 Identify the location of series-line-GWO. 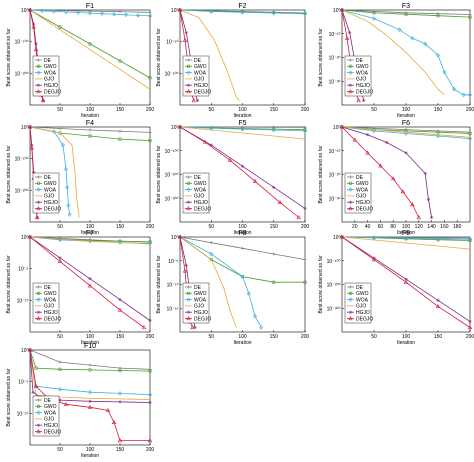
(90, 360).